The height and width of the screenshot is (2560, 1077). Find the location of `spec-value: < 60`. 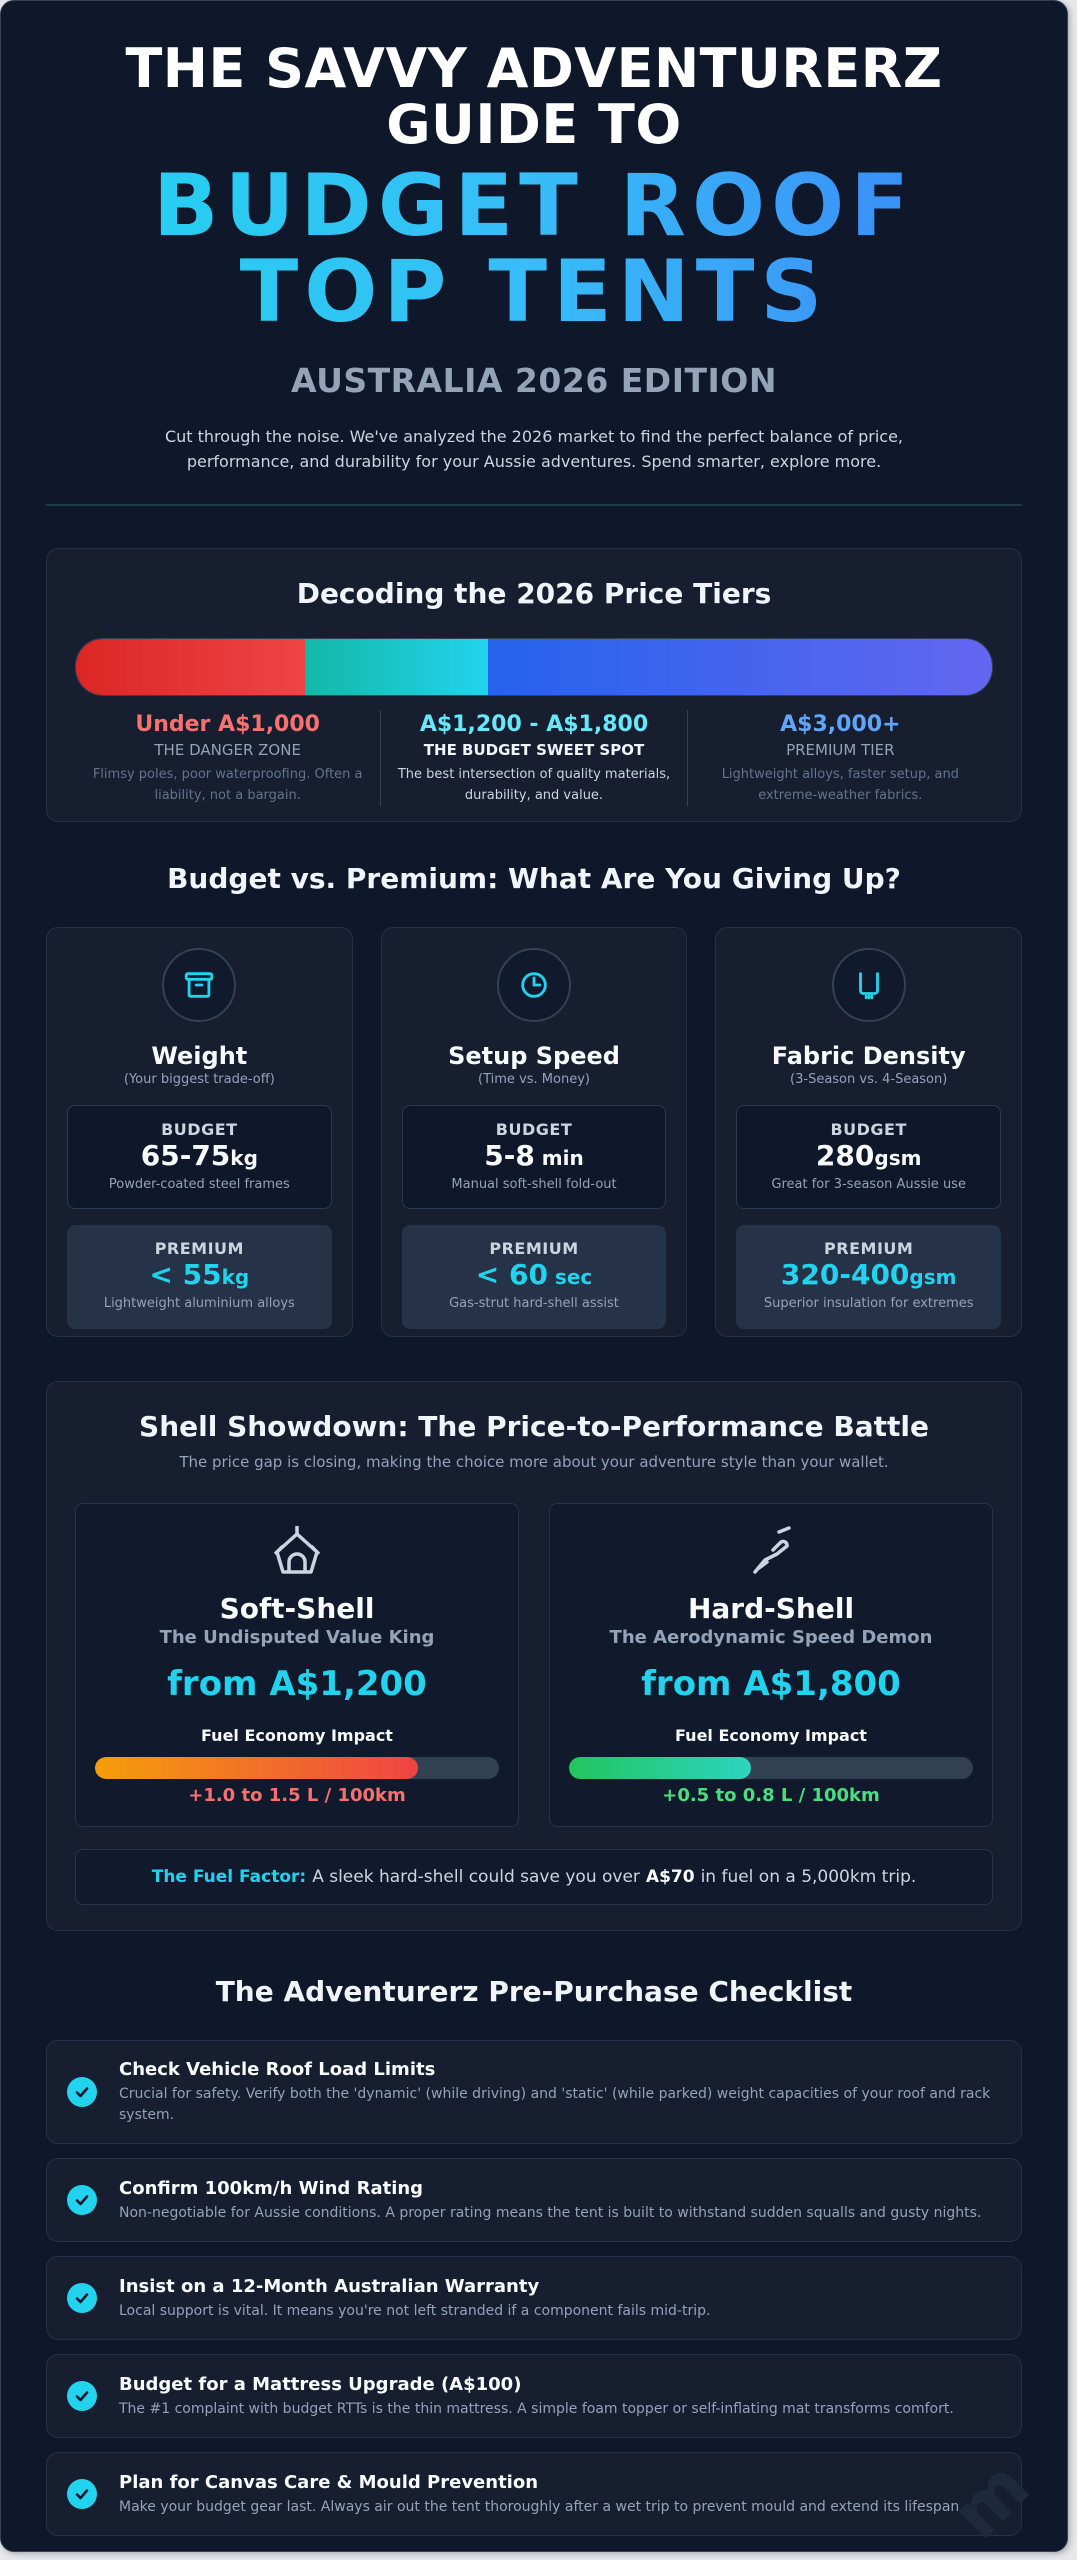

spec-value: < 60 is located at coordinates (511, 1274).